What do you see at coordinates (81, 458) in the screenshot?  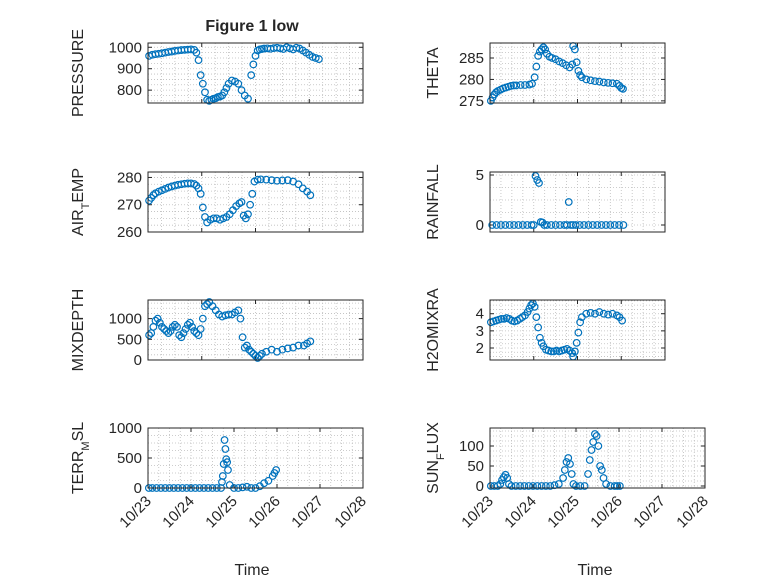 I see `y-axis-label: TERRMSL` at bounding box center [81, 458].